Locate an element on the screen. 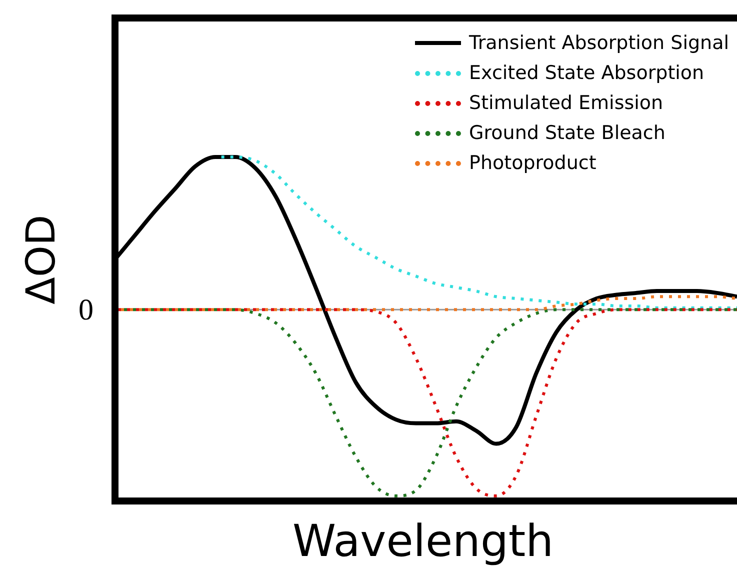 The image size is (737, 569). legend-label: Stimulated Emission is located at coordinates (566, 103).